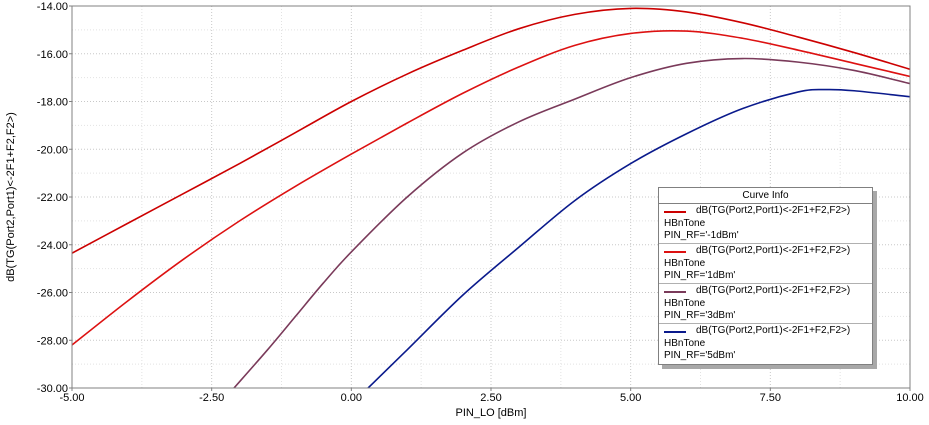  What do you see at coordinates (52, 198) in the screenshot?
I see `y-tick-label: -22.00` at bounding box center [52, 198].